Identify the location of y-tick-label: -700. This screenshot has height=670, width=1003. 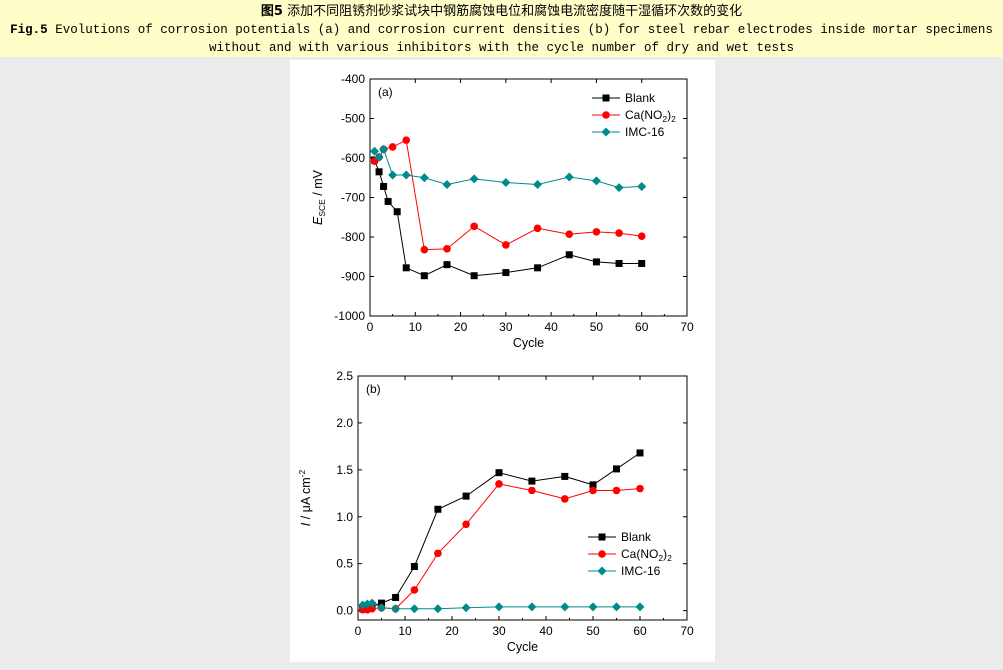
(353, 198).